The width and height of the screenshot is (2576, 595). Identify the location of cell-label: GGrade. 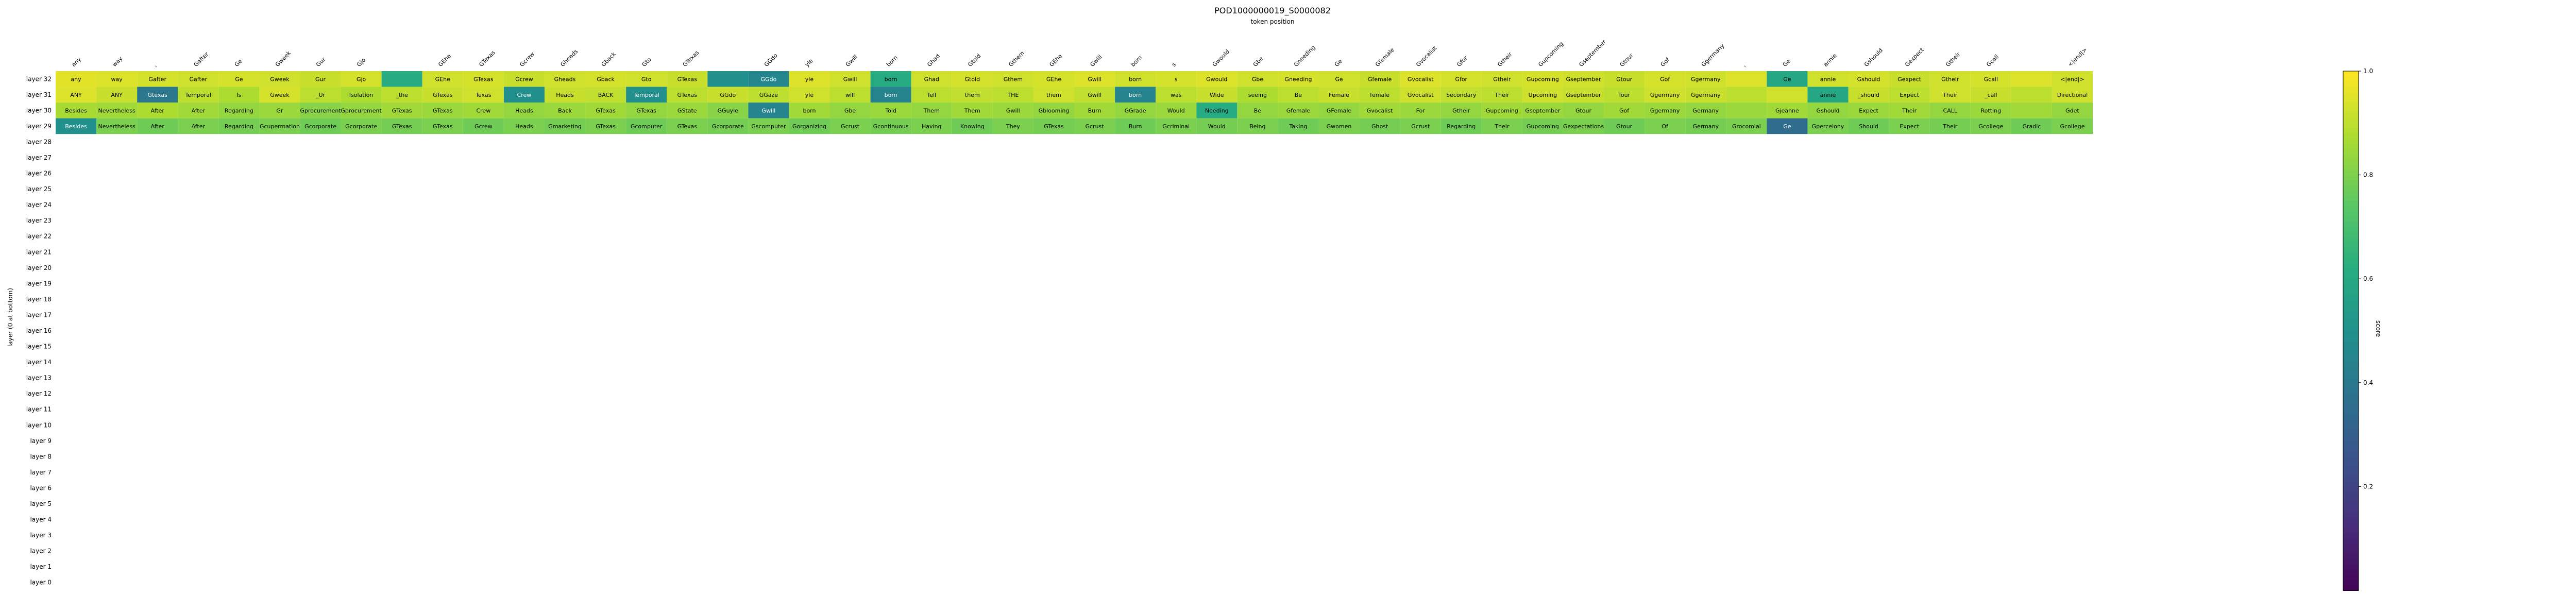
(1135, 110).